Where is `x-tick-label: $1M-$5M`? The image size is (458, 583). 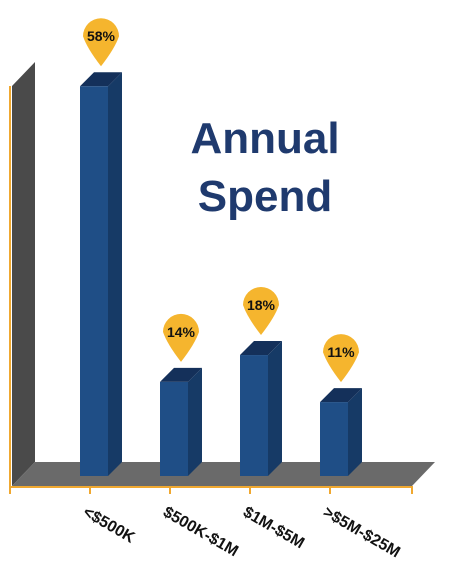 x-tick-label: $1M-$5M is located at coordinates (273, 528).